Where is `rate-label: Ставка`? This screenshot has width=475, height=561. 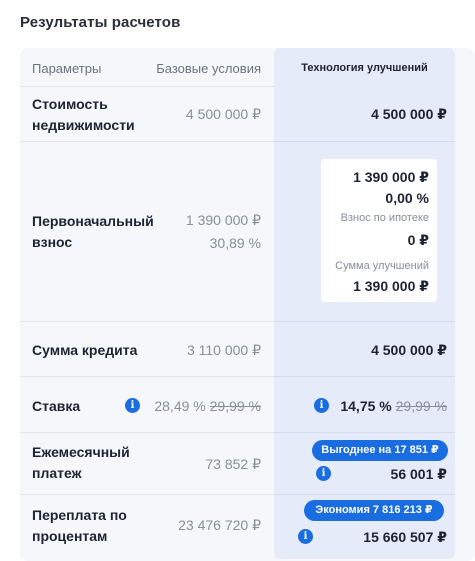
rate-label: Ставка is located at coordinates (56, 406).